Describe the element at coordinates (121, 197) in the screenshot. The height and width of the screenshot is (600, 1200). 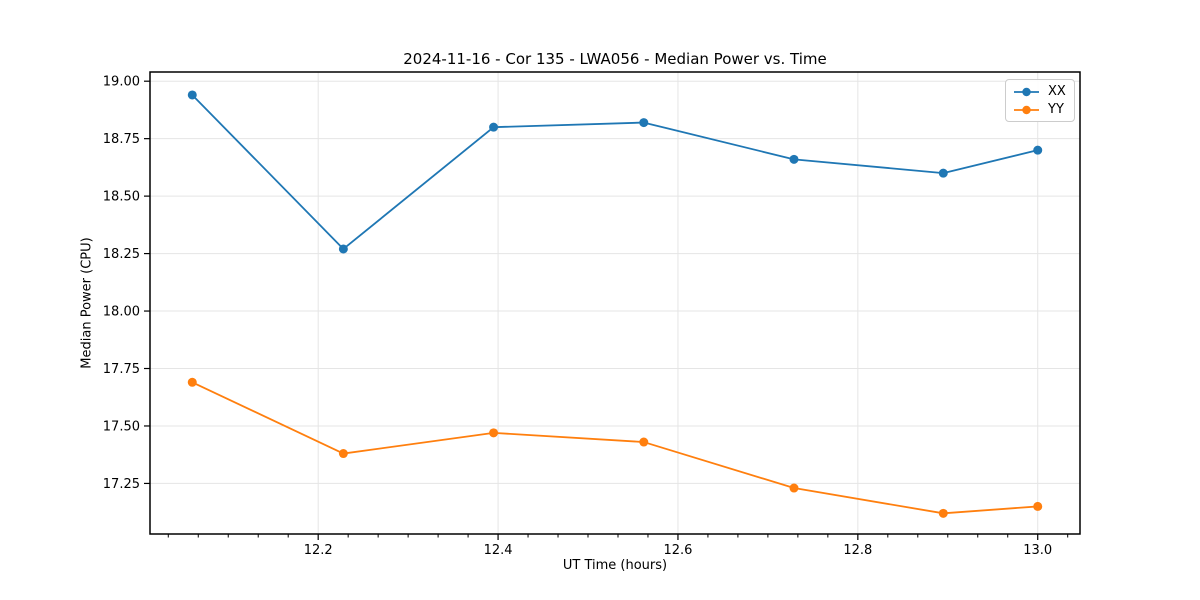
I see `y-tick-label: 18.50` at that location.